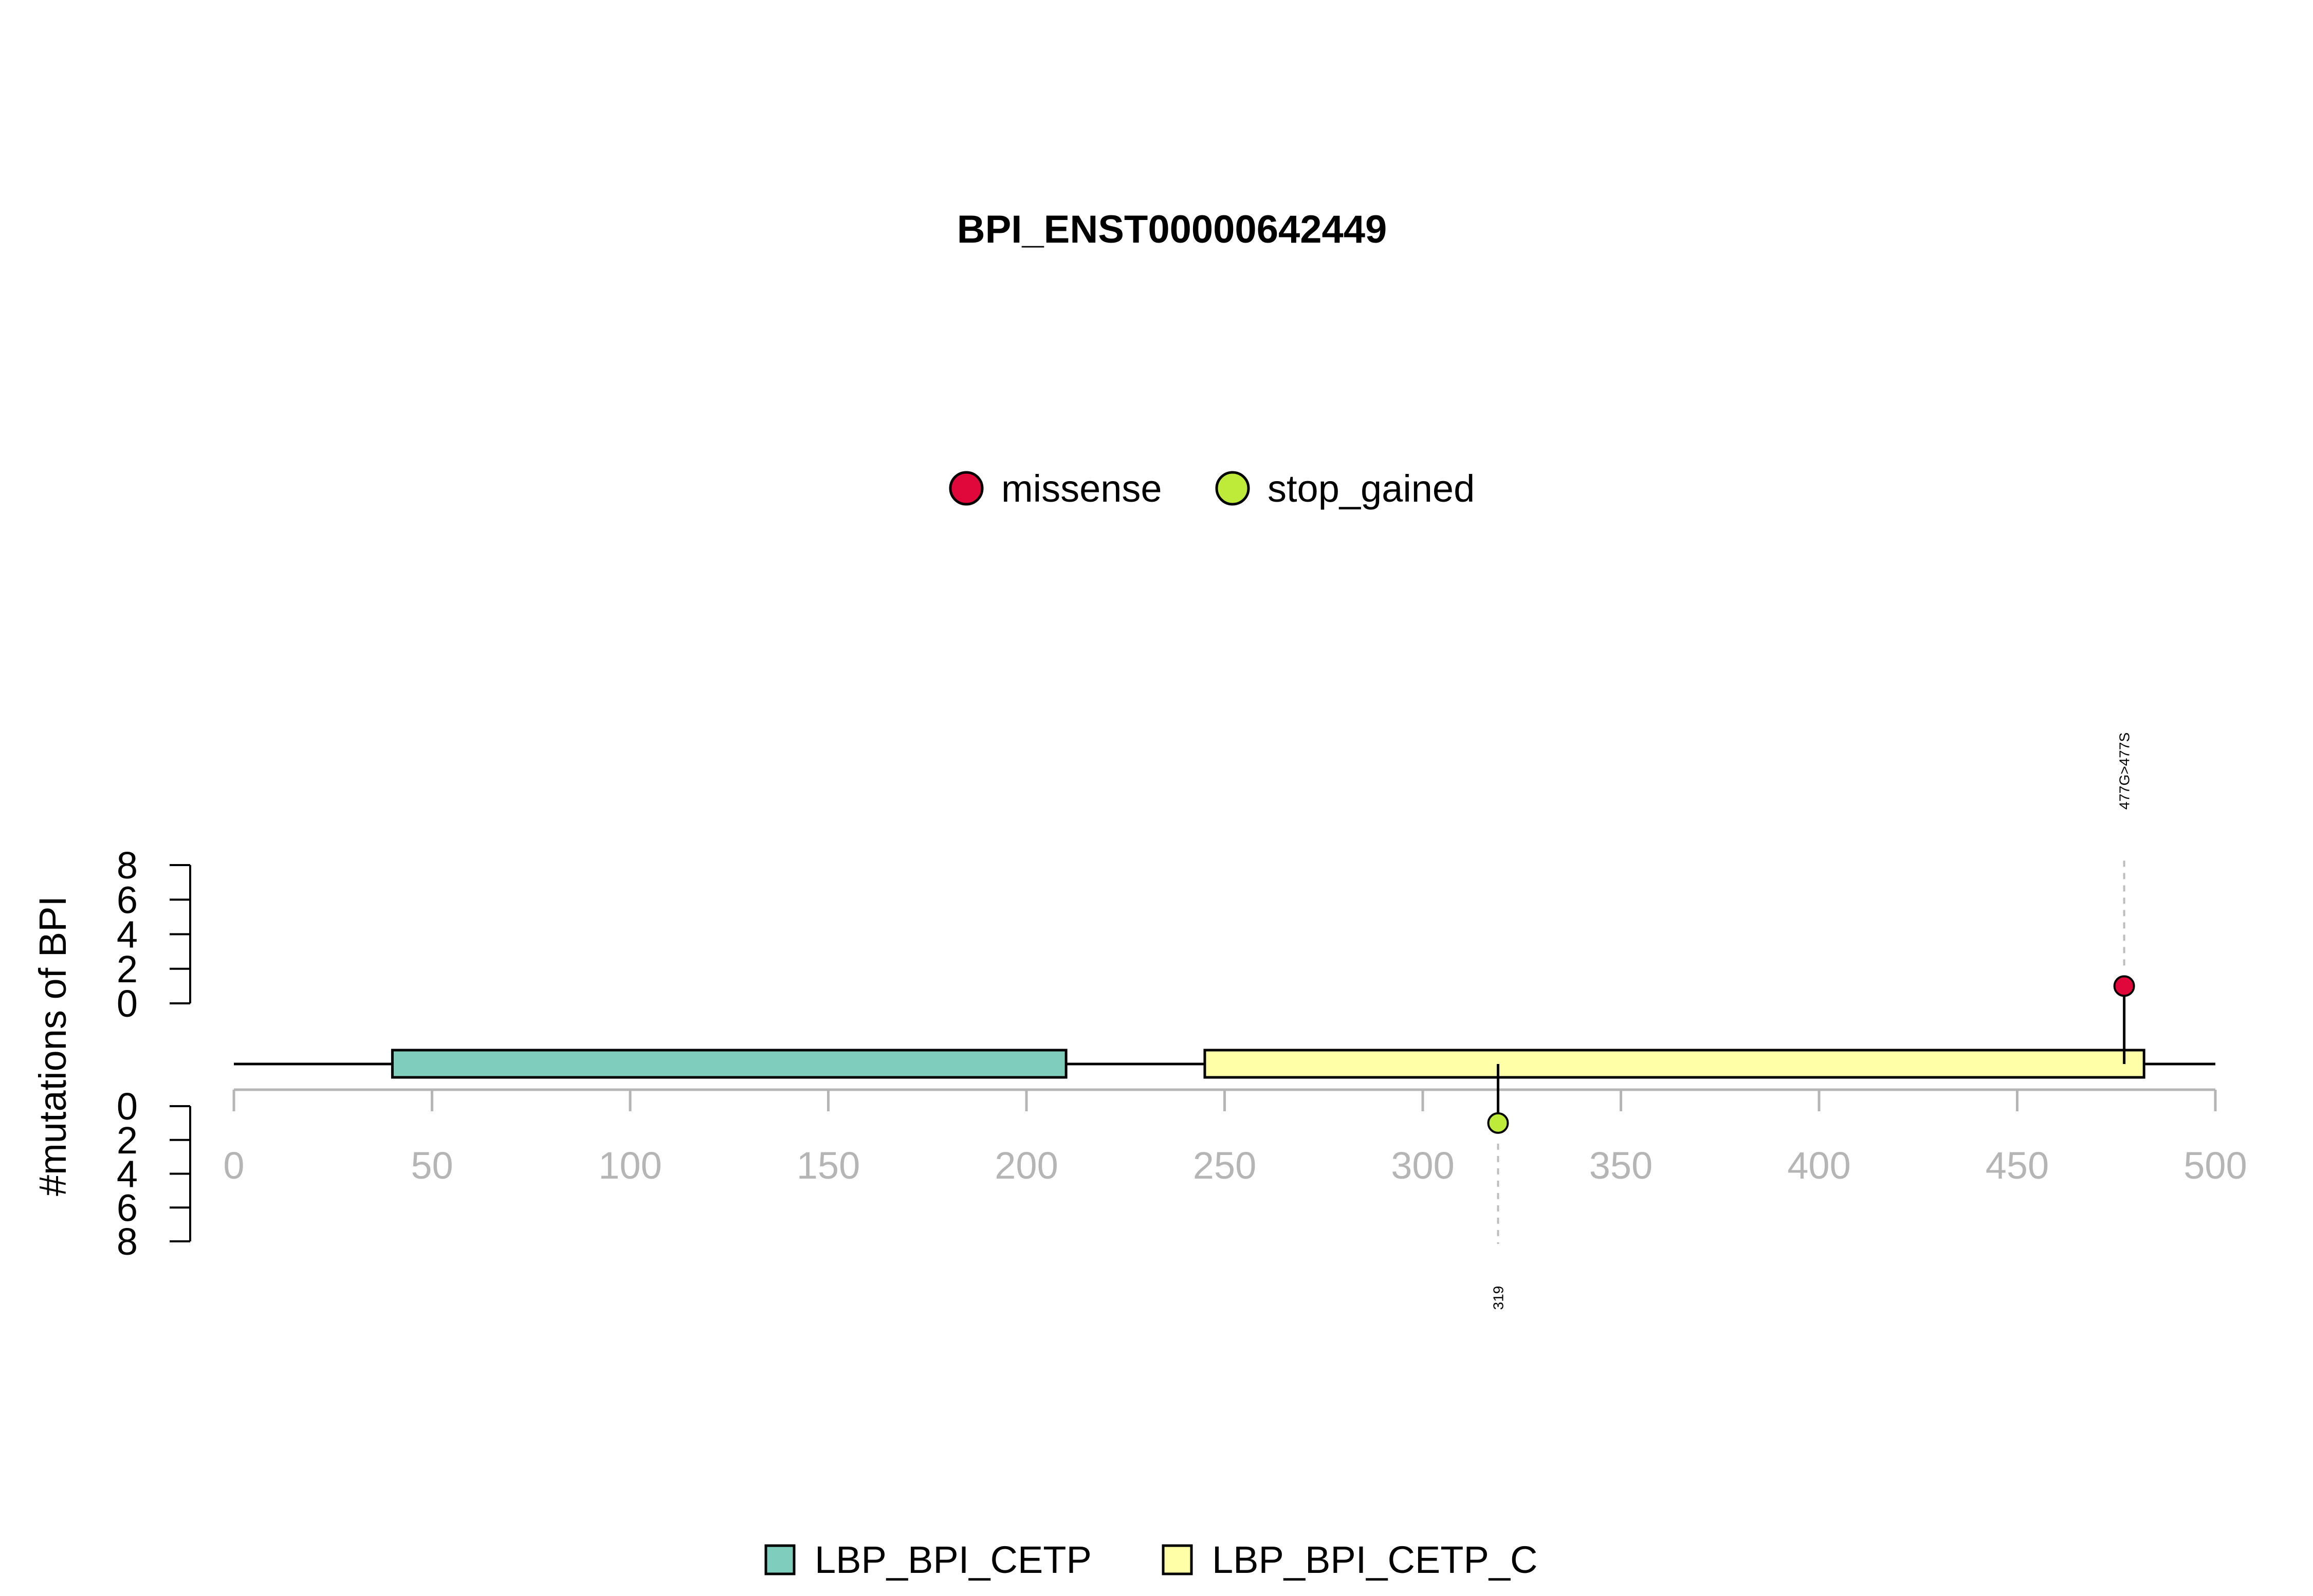  Describe the element at coordinates (1177, 1560) in the screenshot. I see `legend-swatch-LBP_BPI_CETP_C` at that location.